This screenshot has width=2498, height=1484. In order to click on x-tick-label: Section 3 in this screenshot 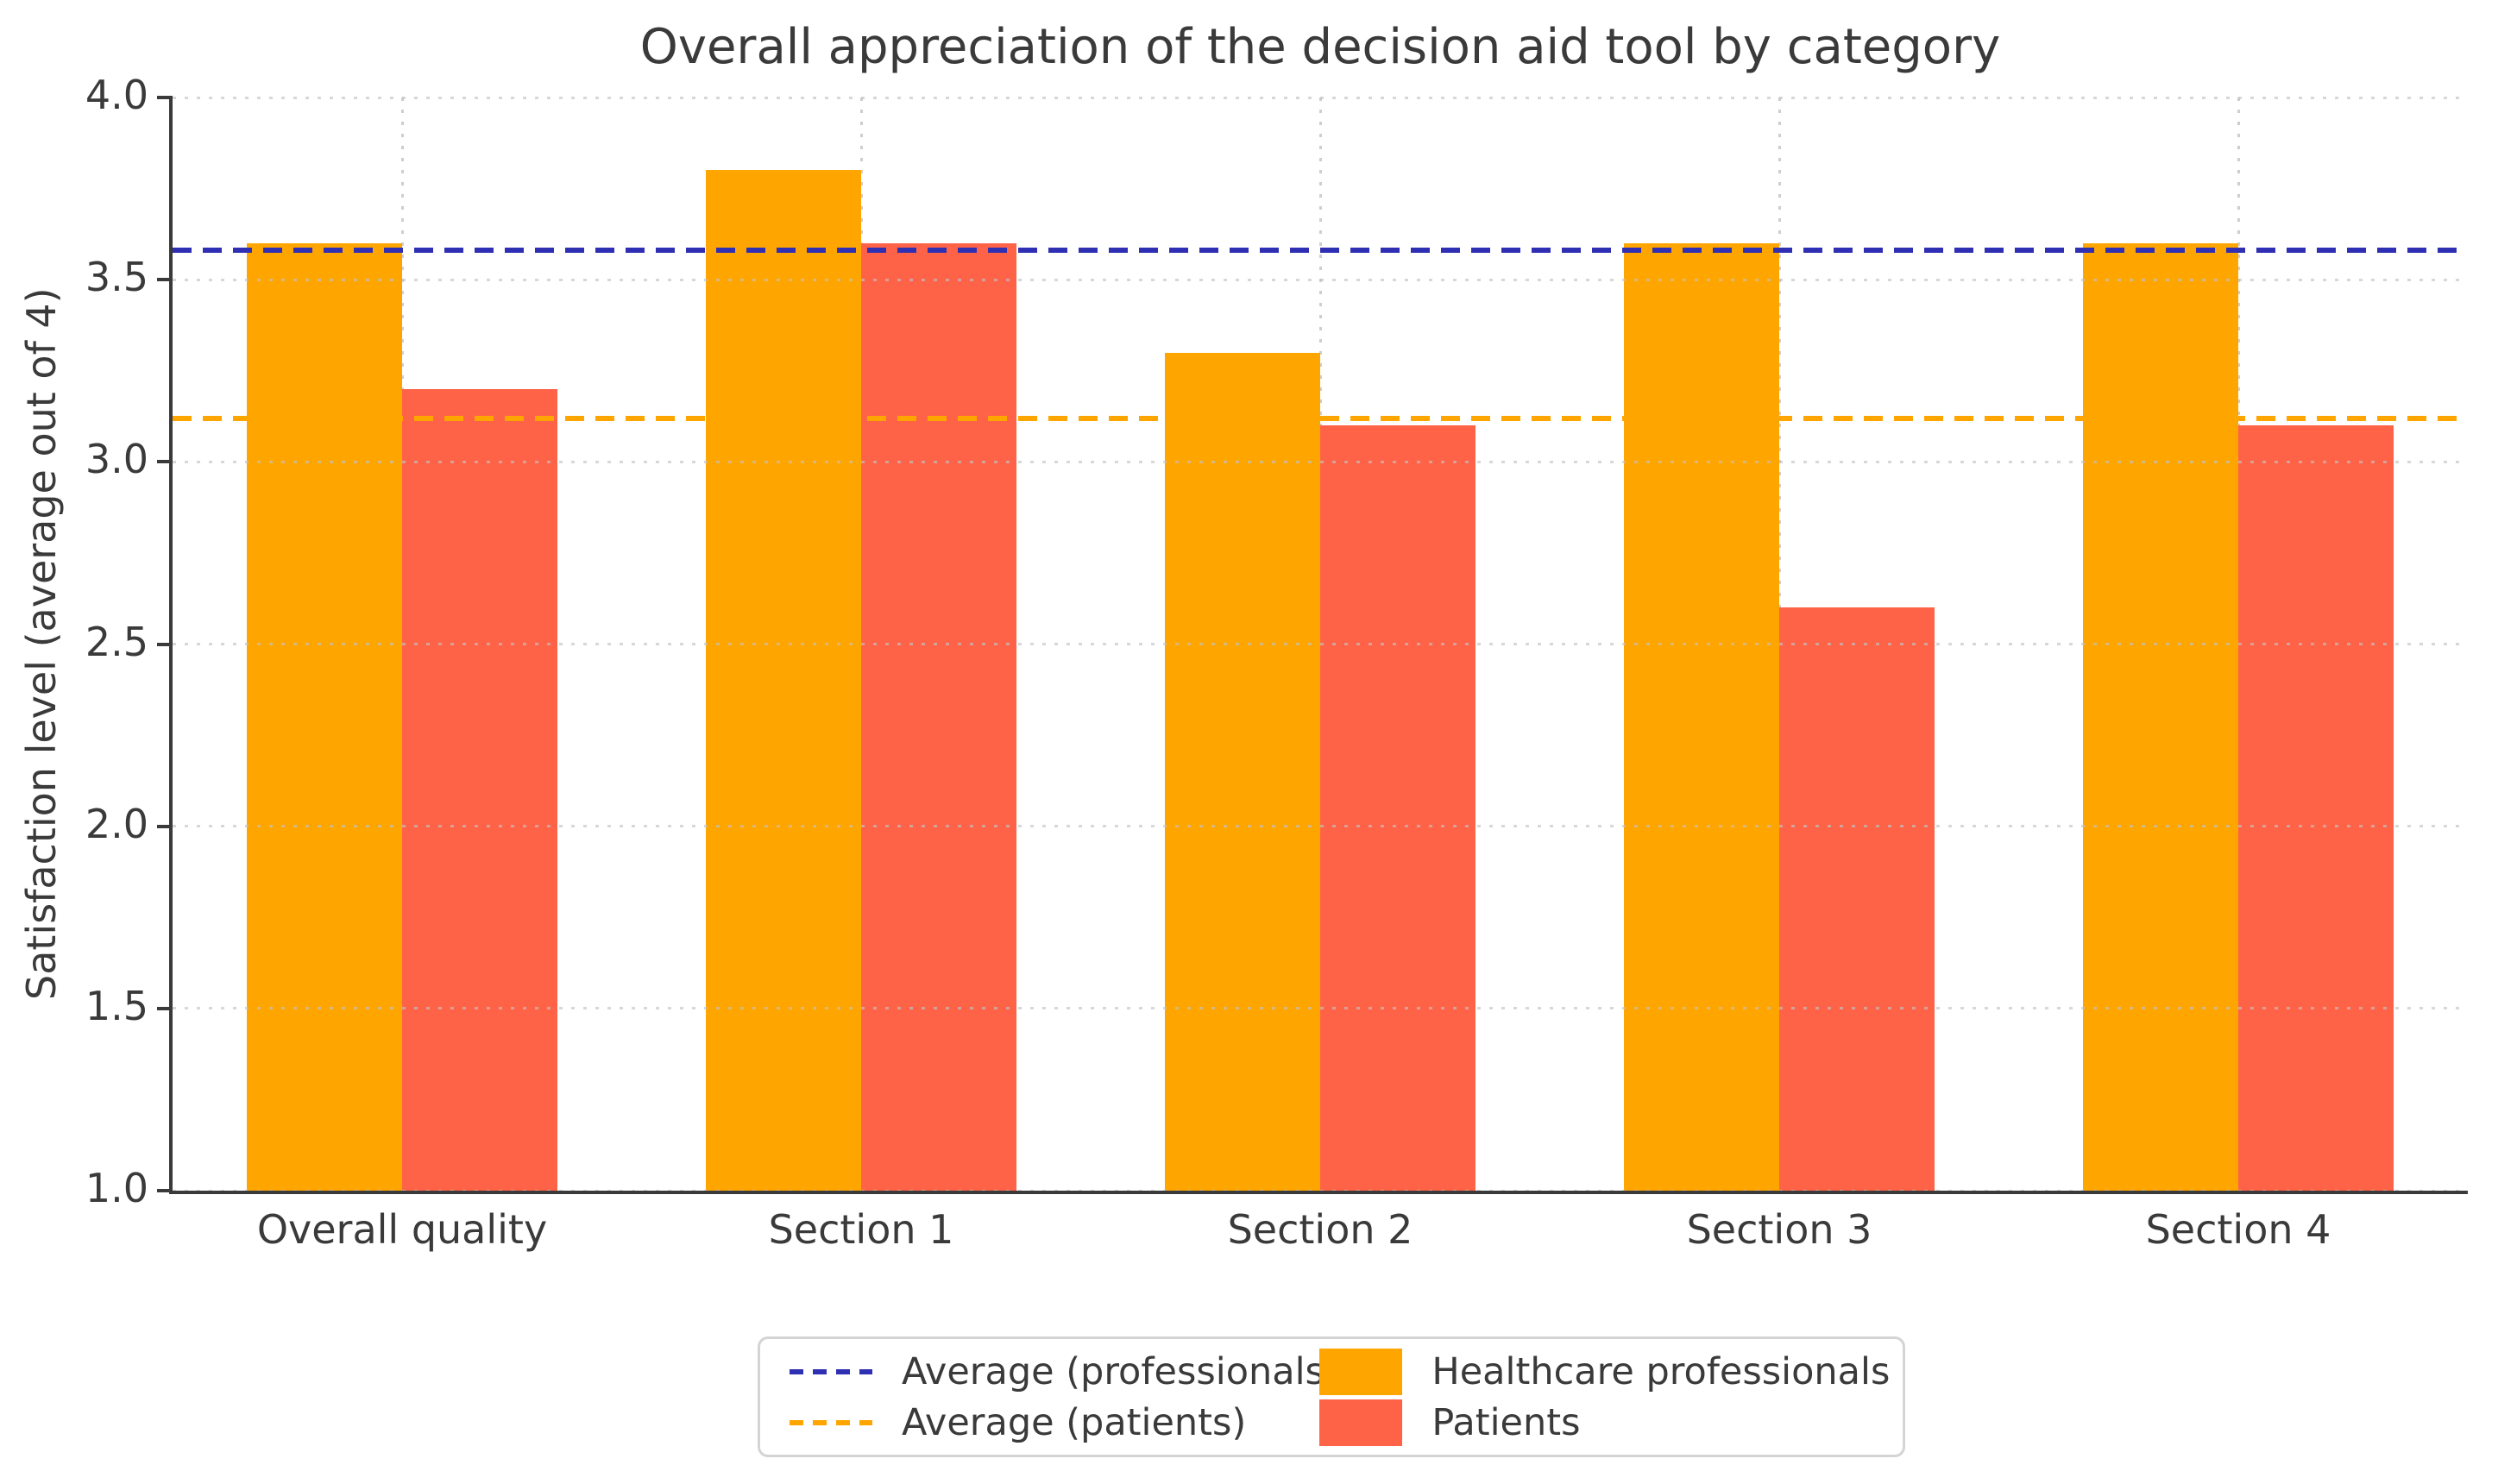, I will do `click(1779, 1229)`.